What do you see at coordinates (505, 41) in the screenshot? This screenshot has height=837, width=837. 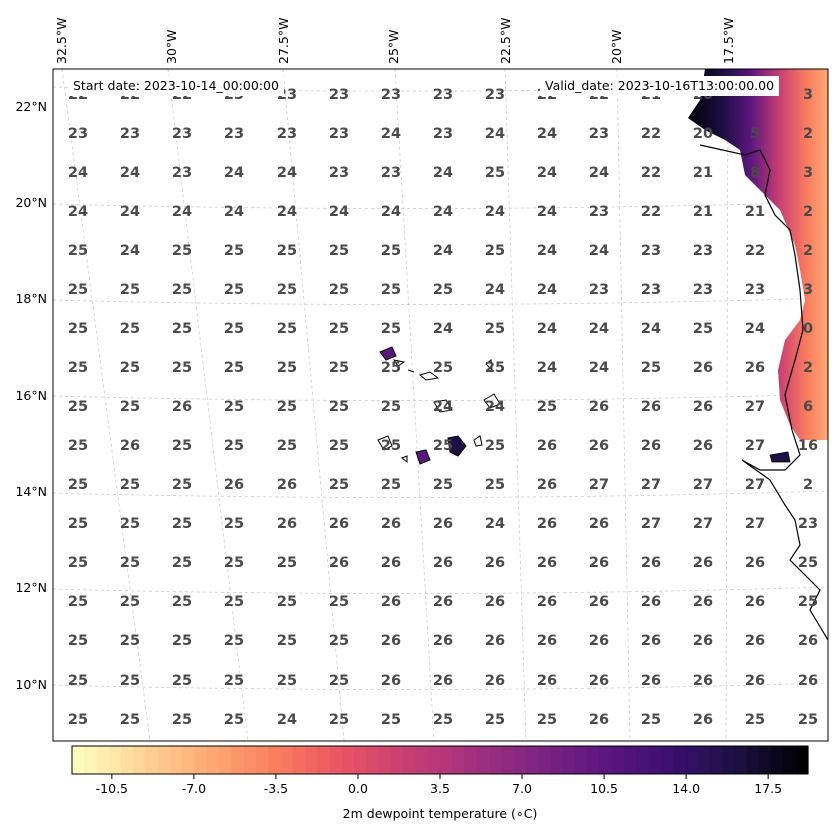 I see `longitude-label: 22.5°W` at bounding box center [505, 41].